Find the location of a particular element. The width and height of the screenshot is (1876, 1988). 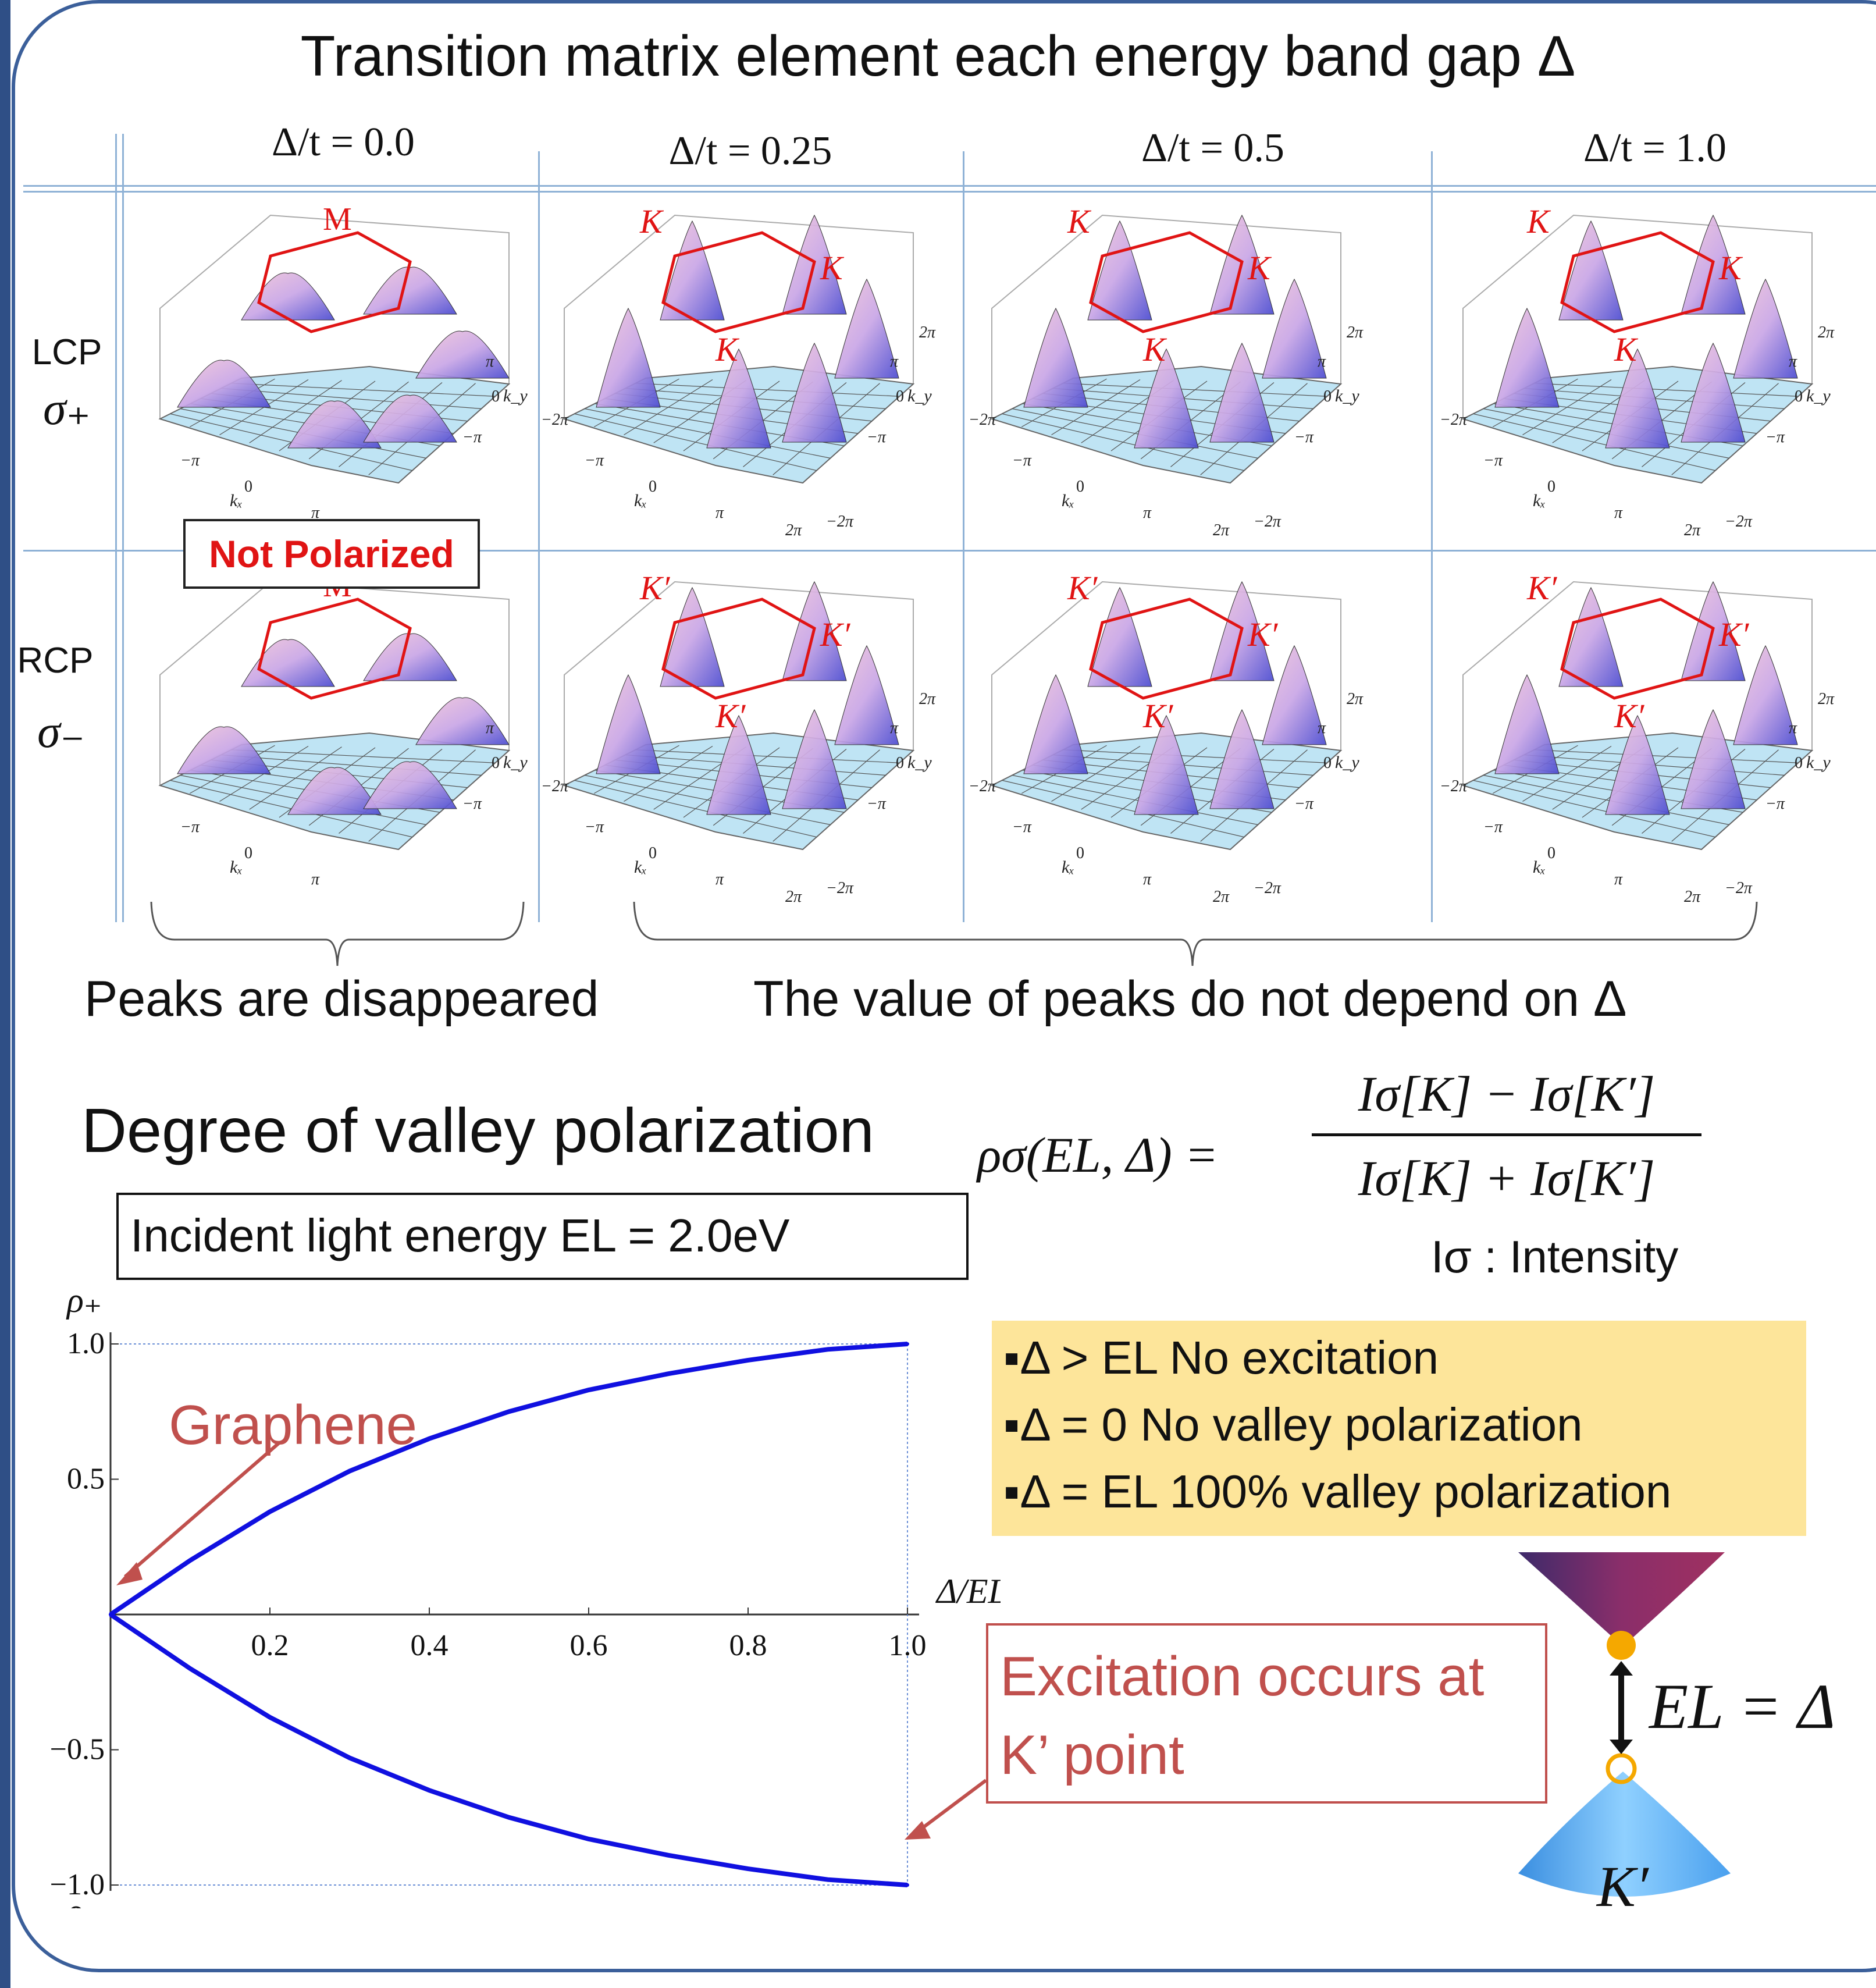

col-header-2: Δ/t = 0.5 is located at coordinates (1212, 148).